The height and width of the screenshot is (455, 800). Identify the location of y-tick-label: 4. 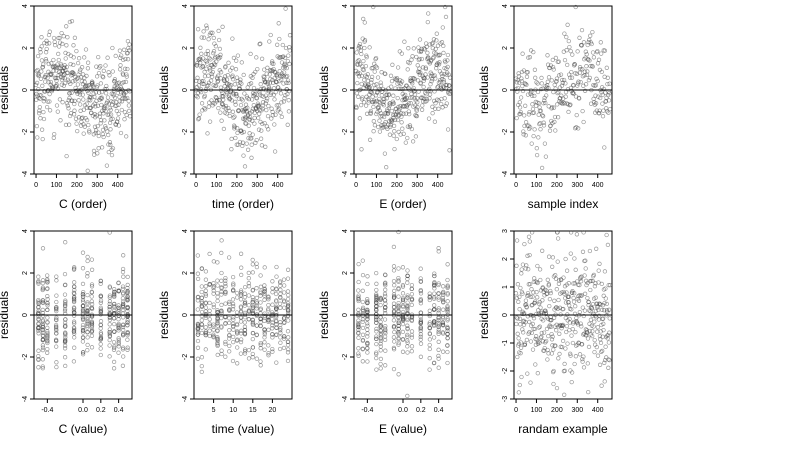
(345, 231).